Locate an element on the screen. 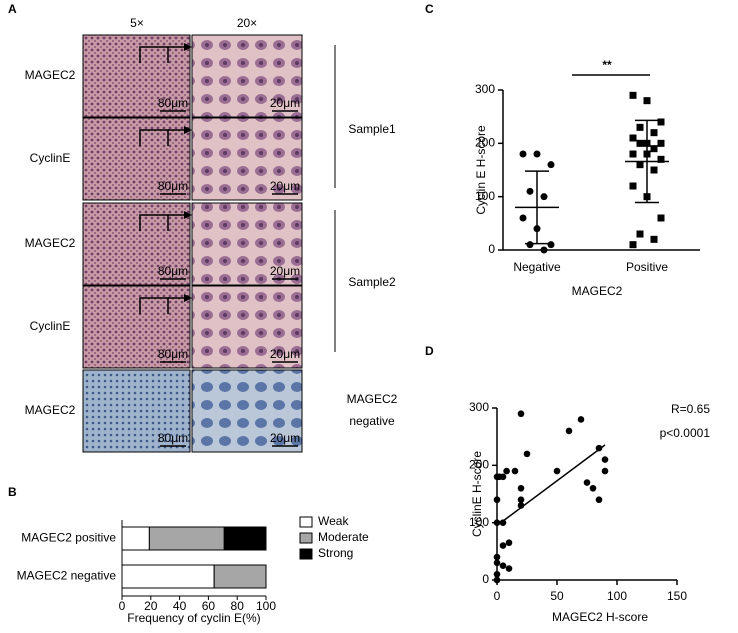  group-label: Sample2 is located at coordinates (372, 282).